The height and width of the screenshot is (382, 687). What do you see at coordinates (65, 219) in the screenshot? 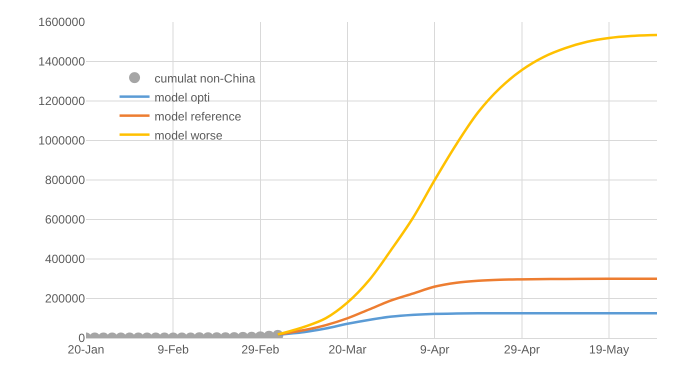
I see `y-tick-label: 600000` at bounding box center [65, 219].